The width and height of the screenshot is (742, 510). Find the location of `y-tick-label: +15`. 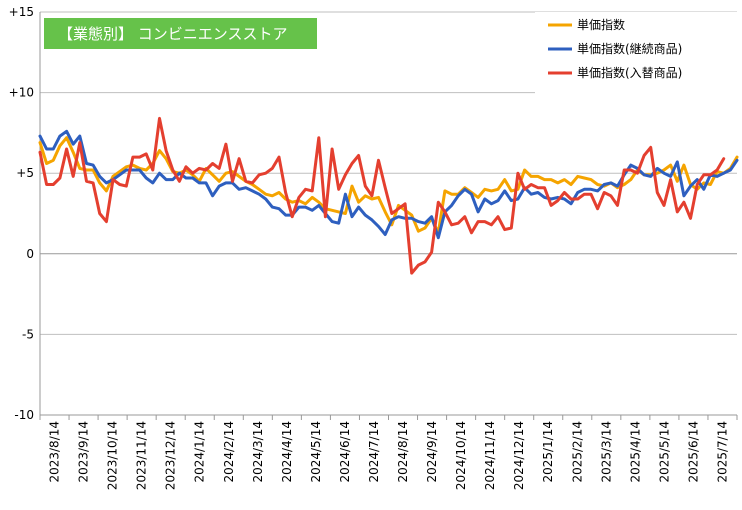

y-tick-label: +15 is located at coordinates (21, 12).